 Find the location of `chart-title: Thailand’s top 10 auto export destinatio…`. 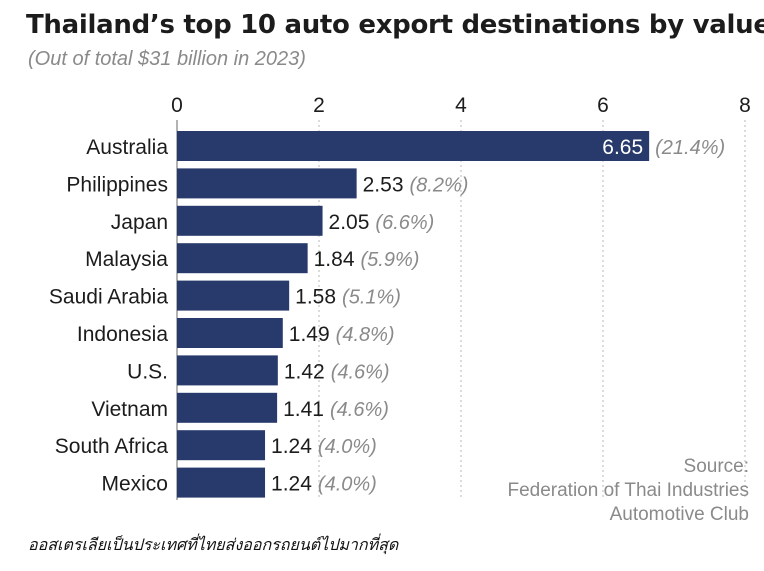

chart-title: Thailand’s top 10 auto export destinatio… is located at coordinates (395, 25).